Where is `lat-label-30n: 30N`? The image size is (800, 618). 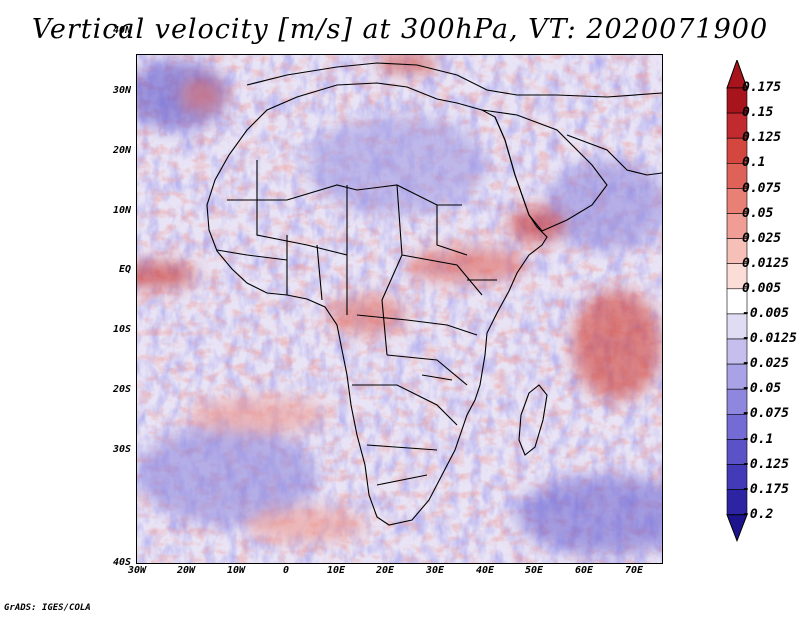
lat-label-30n: 30N is located at coordinates (121, 90).